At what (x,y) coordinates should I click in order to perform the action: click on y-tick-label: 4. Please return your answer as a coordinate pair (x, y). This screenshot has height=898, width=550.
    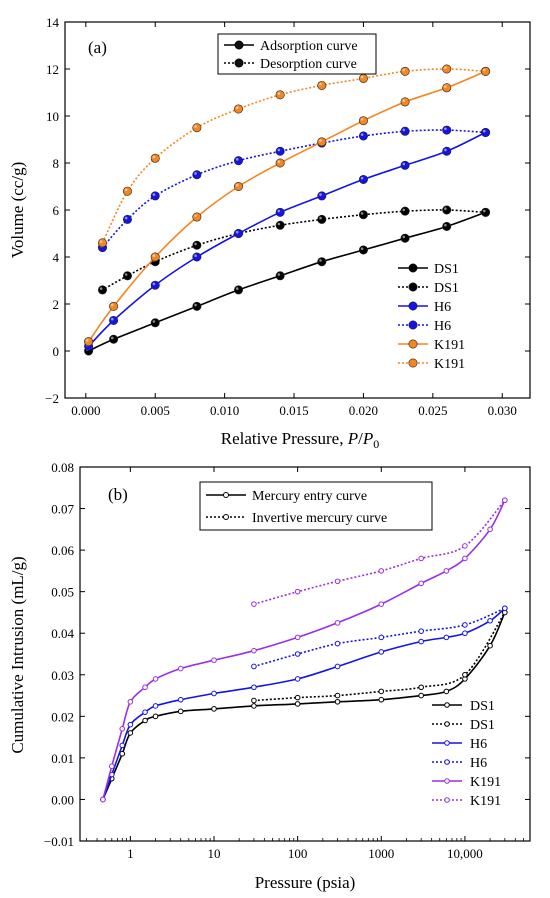
    Looking at the image, I should click on (56, 257).